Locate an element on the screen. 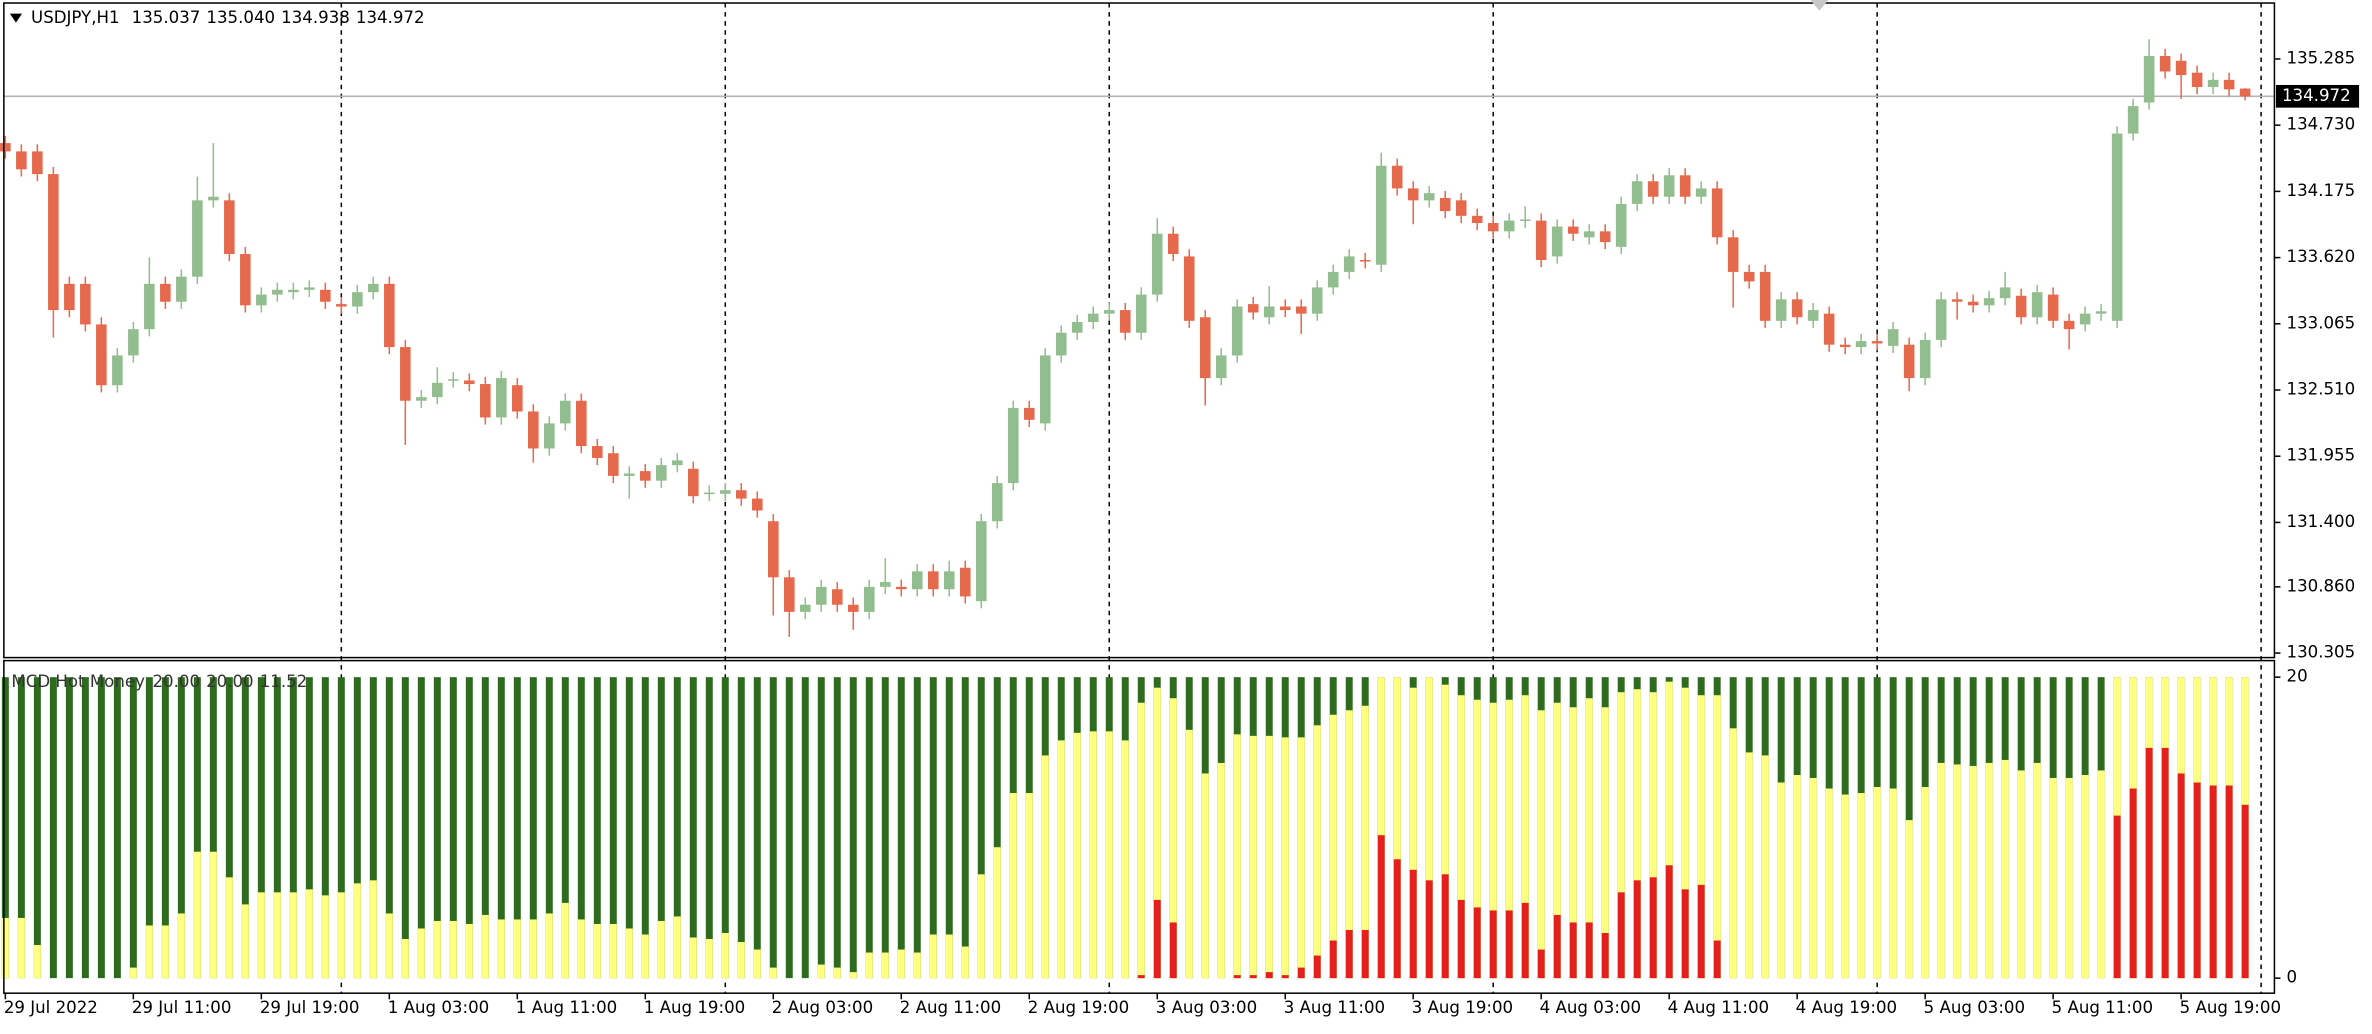 The height and width of the screenshot is (1034, 2372). header-close: 134.972 is located at coordinates (390, 17).